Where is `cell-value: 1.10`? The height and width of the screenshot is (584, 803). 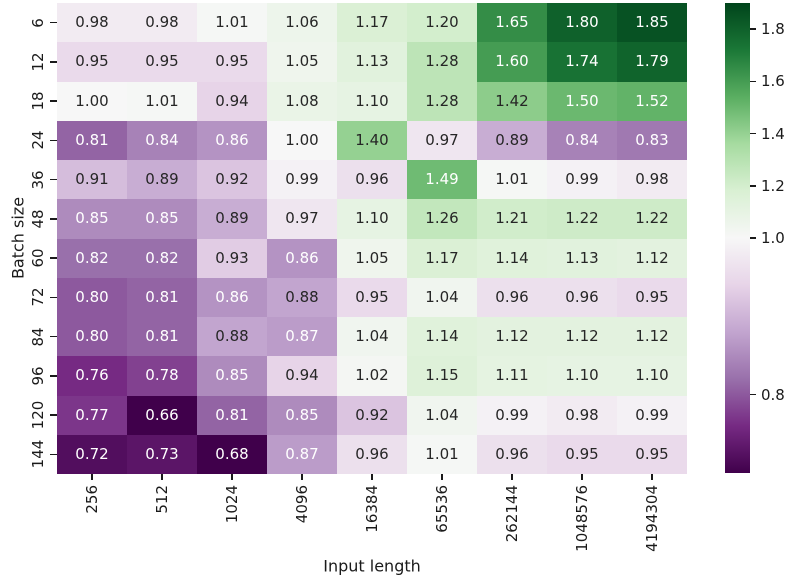 cell-value: 1.10 is located at coordinates (372, 100).